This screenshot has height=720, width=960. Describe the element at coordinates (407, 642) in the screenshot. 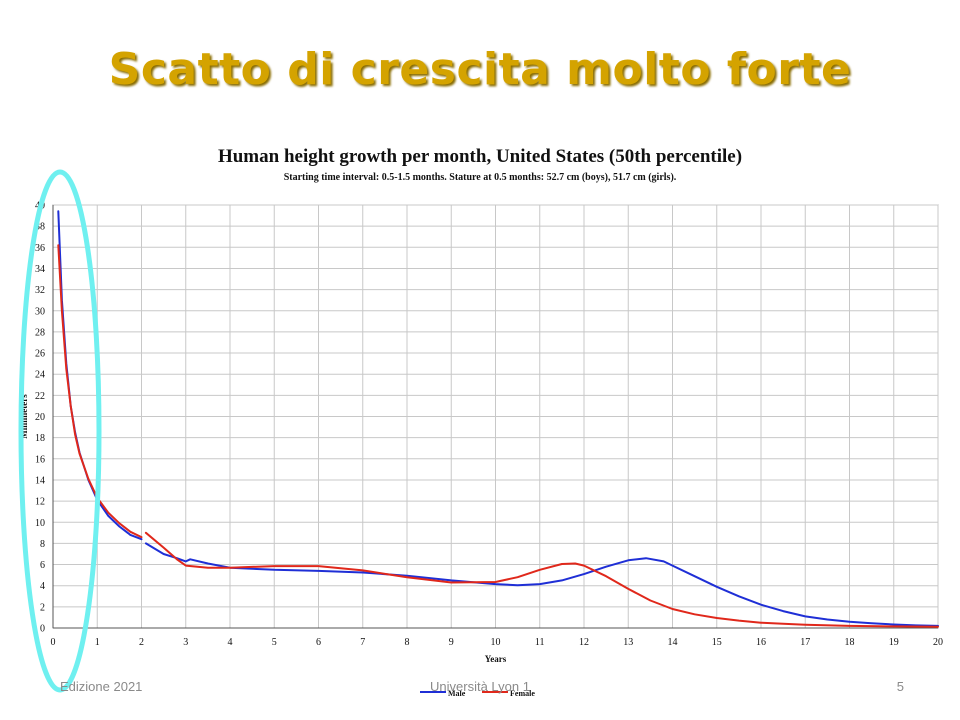

I see `x-tick-label: 8` at that location.